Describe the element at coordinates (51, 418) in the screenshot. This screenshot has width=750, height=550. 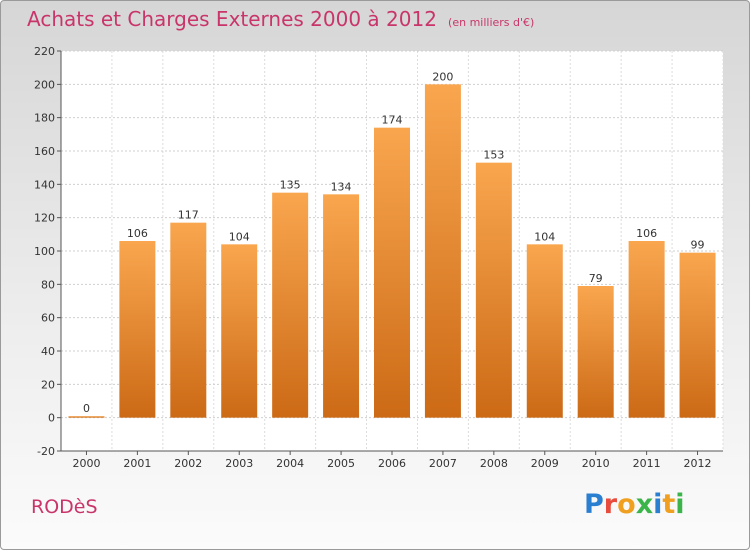
I see `y-tick-label: 0` at that location.